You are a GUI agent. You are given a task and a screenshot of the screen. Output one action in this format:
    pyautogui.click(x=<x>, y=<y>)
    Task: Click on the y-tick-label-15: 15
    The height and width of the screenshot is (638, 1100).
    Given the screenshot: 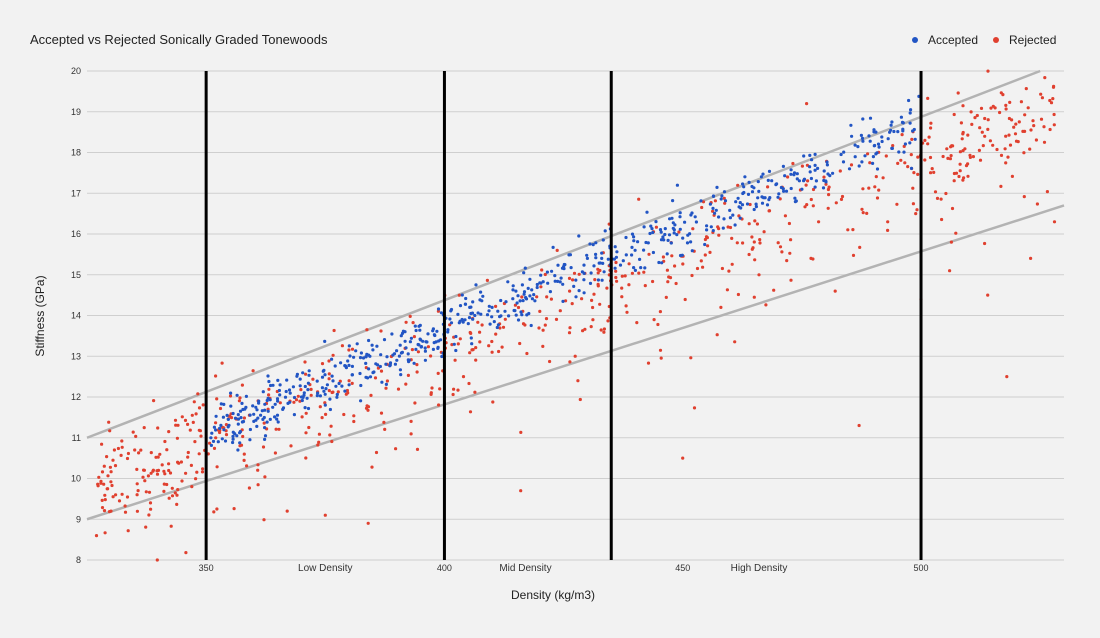 What is the action you would take?
    pyautogui.click(x=76, y=275)
    